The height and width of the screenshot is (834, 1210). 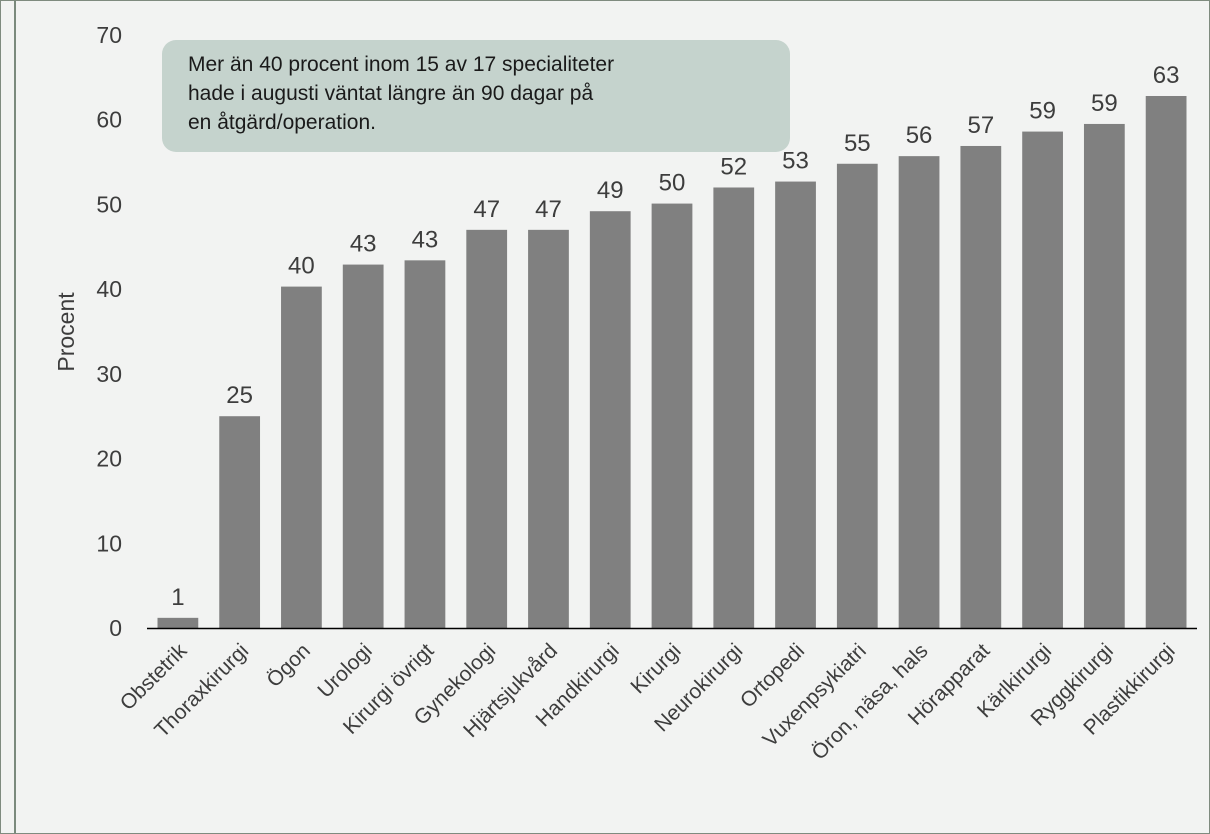 I want to click on category-label: Ögon, so click(x=288, y=665).